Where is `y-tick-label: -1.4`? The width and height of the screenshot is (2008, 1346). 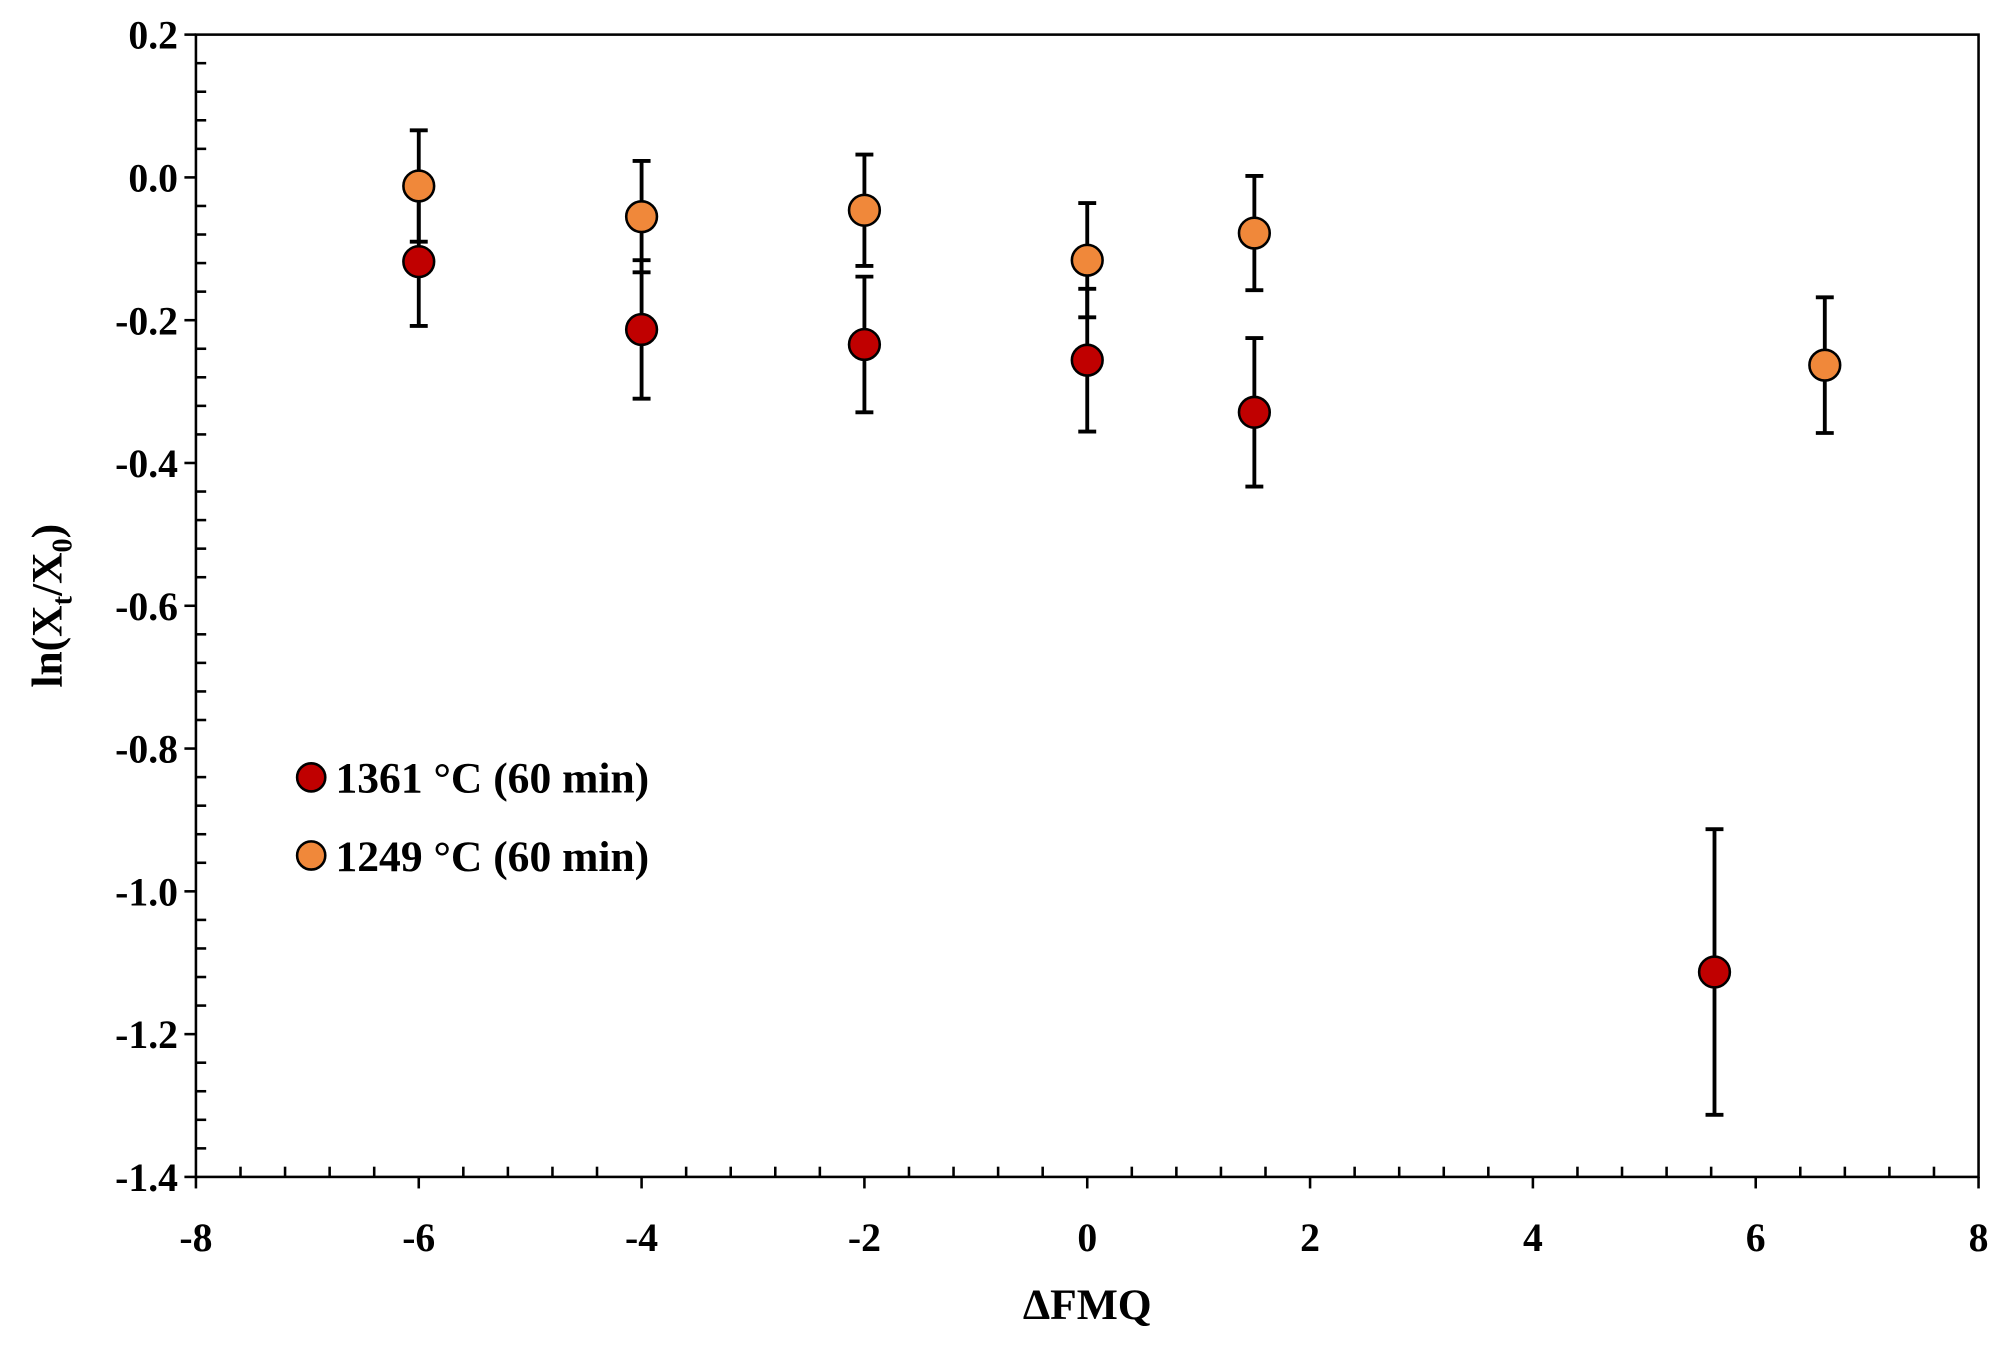 y-tick-label: -1.4 is located at coordinates (146, 1178).